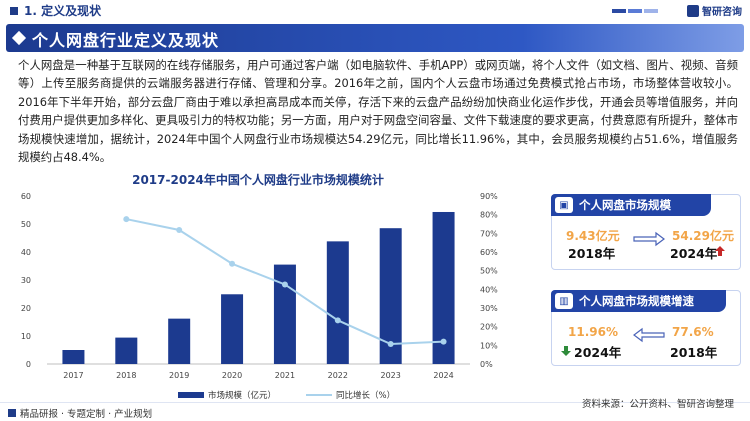 Image resolution: width=750 pixels, height=421 pixels. I want to click on logo-icon, so click(693, 10).